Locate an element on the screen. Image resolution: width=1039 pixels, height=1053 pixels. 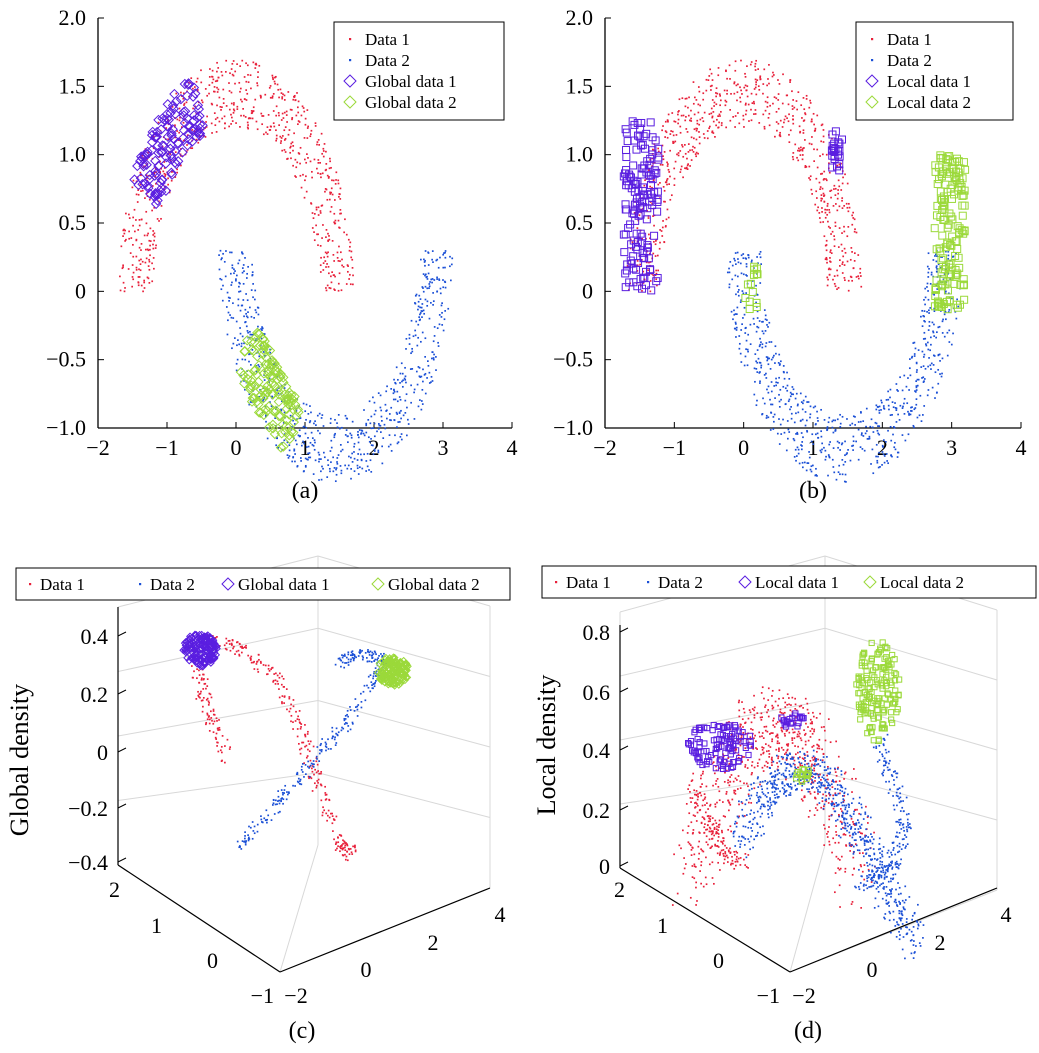
y-tick-label: 2 is located at coordinates (619, 889).